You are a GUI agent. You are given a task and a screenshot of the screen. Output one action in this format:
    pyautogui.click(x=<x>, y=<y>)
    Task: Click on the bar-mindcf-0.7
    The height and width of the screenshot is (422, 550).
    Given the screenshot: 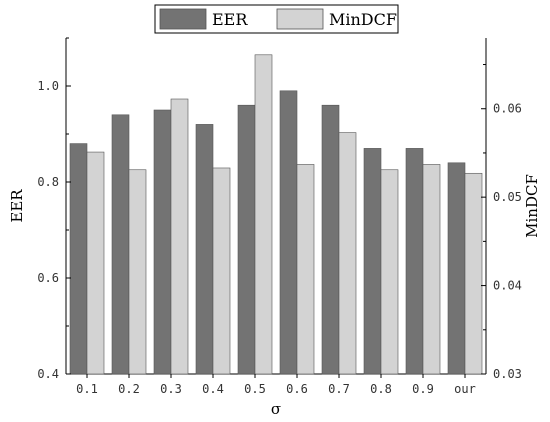 What is the action you would take?
    pyautogui.click(x=347, y=253)
    